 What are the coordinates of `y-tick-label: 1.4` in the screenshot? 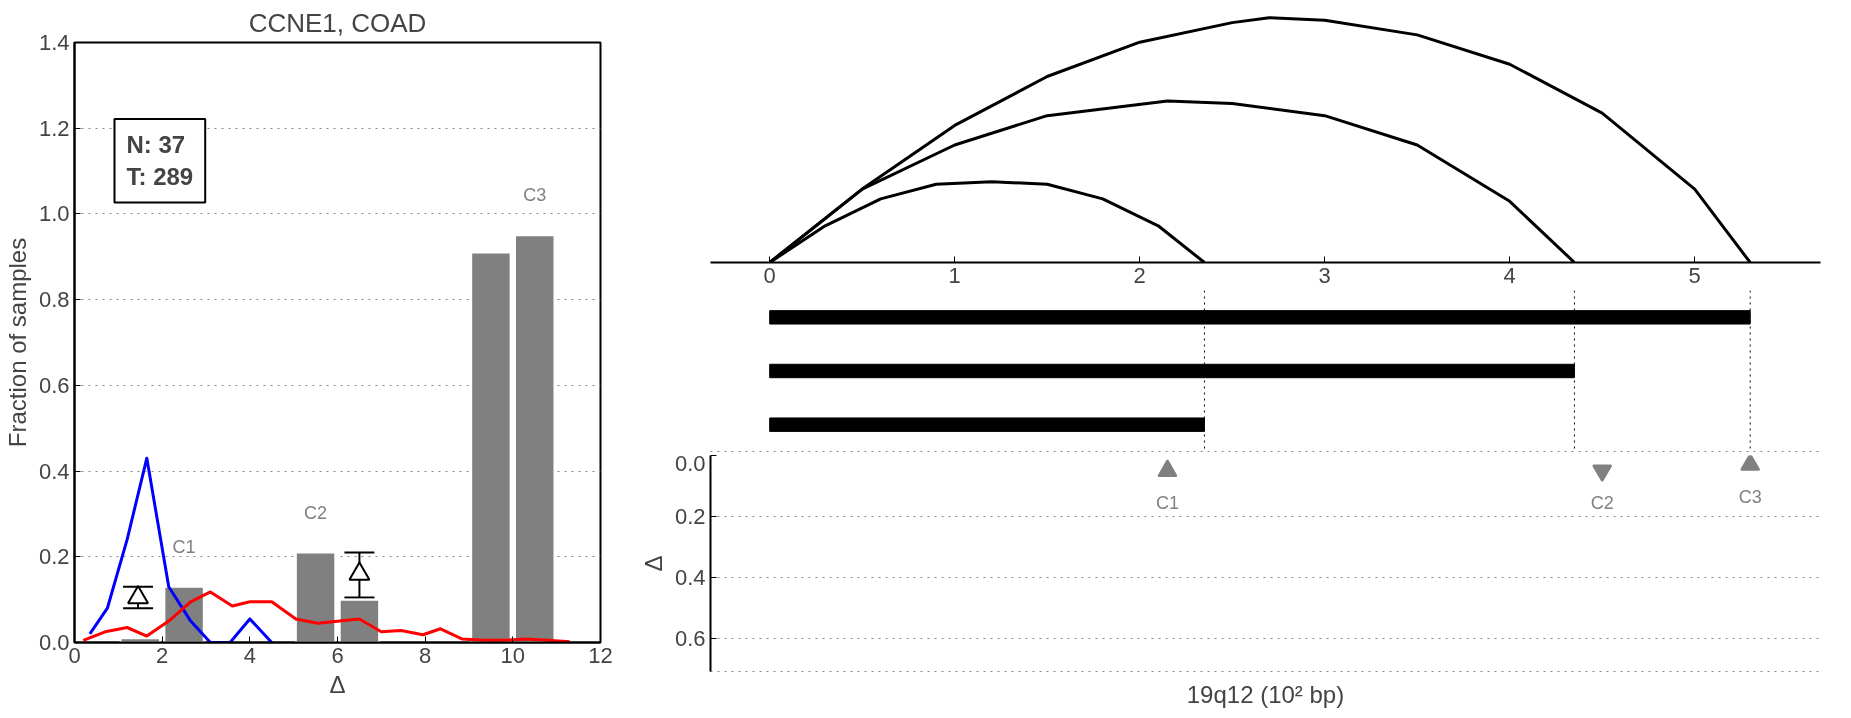 It's located at (54, 42).